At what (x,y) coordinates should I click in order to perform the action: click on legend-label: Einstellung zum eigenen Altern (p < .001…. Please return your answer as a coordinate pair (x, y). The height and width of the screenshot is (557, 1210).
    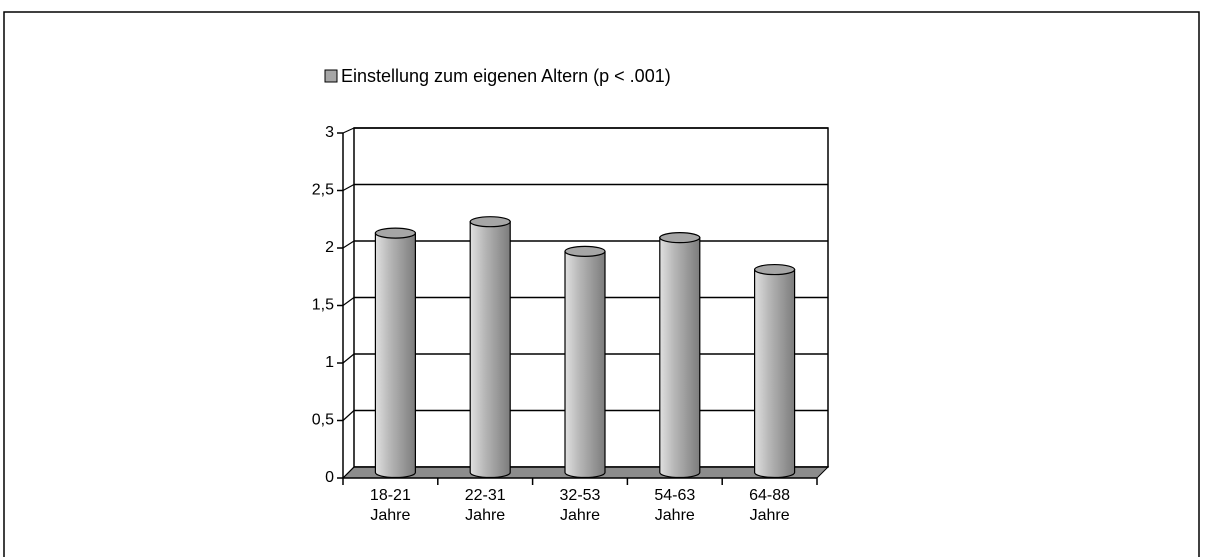
    Looking at the image, I should click on (506, 76).